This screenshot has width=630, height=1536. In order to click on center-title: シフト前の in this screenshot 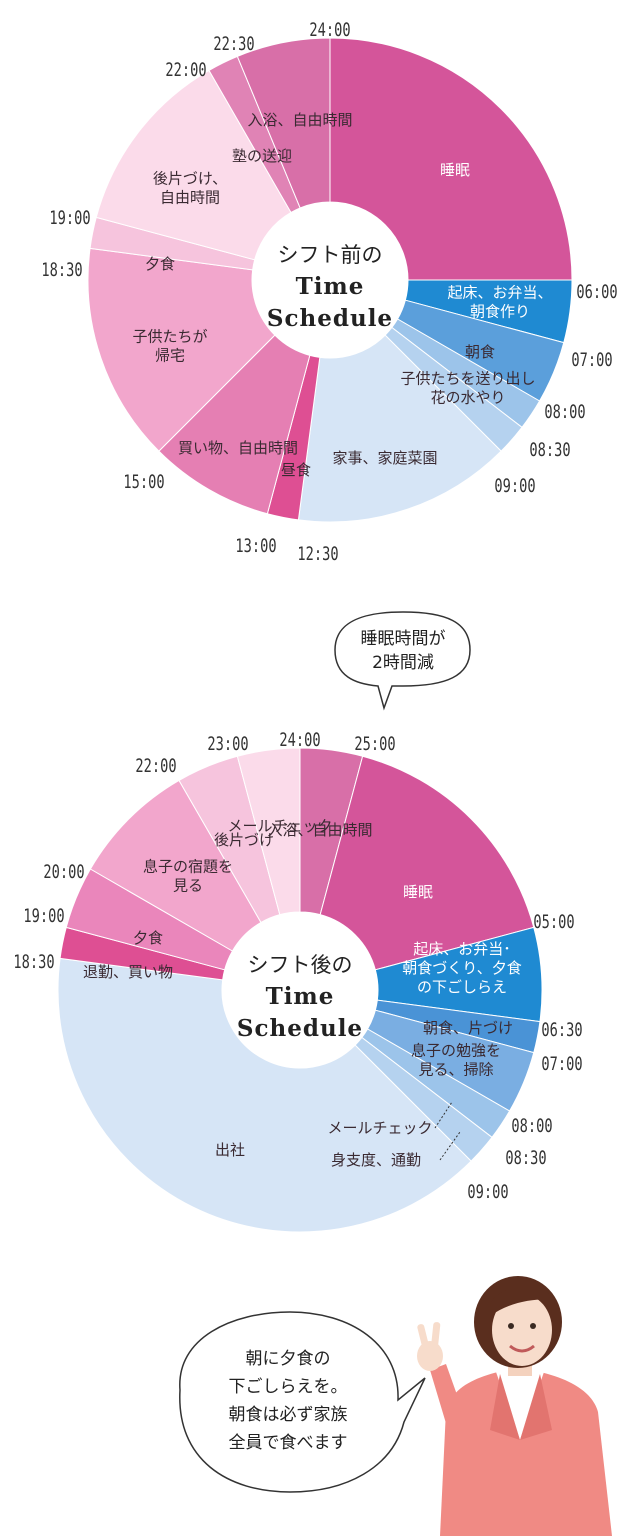, I will do `click(330, 255)`.